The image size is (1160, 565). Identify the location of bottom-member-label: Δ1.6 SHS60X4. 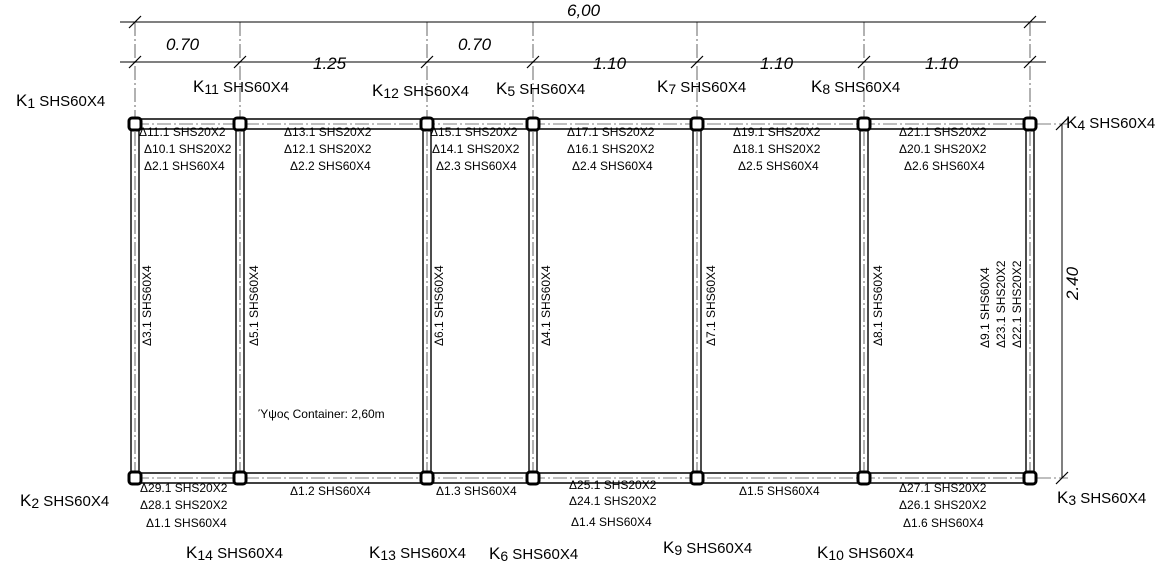
(943, 523).